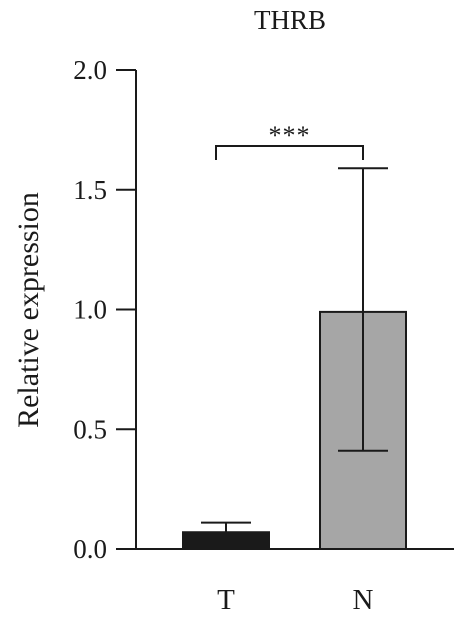 This screenshot has width=458, height=620. I want to click on y-tick-label: 2.0, so click(90, 70).